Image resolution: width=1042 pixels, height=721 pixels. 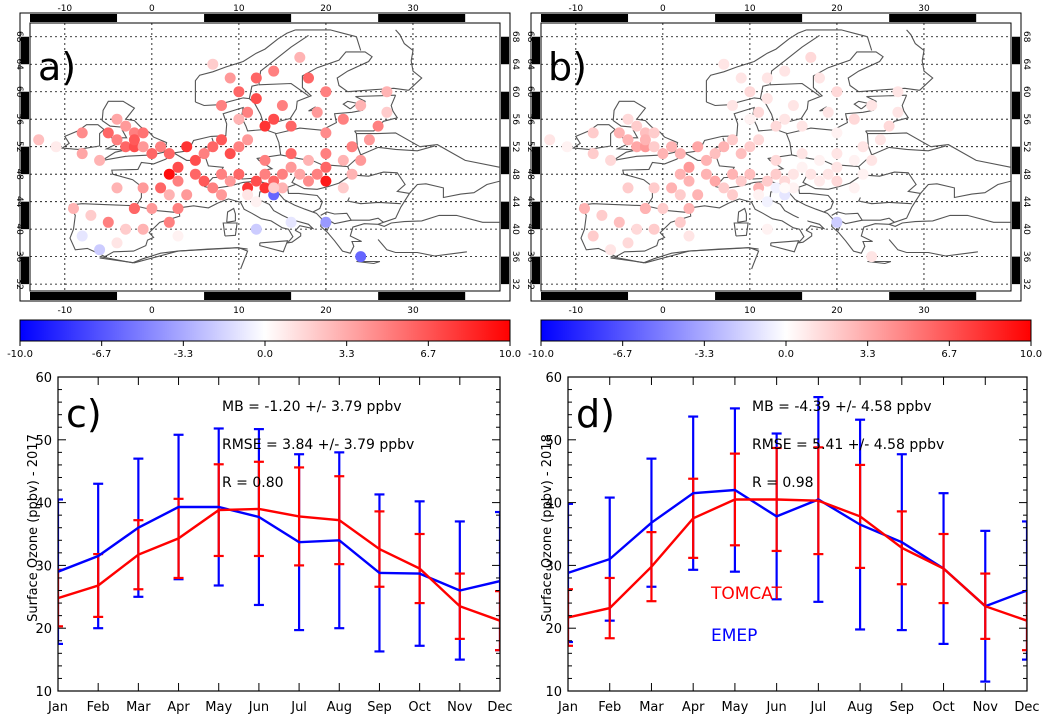 I want to click on x-tick-label: May, so click(x=734, y=707).